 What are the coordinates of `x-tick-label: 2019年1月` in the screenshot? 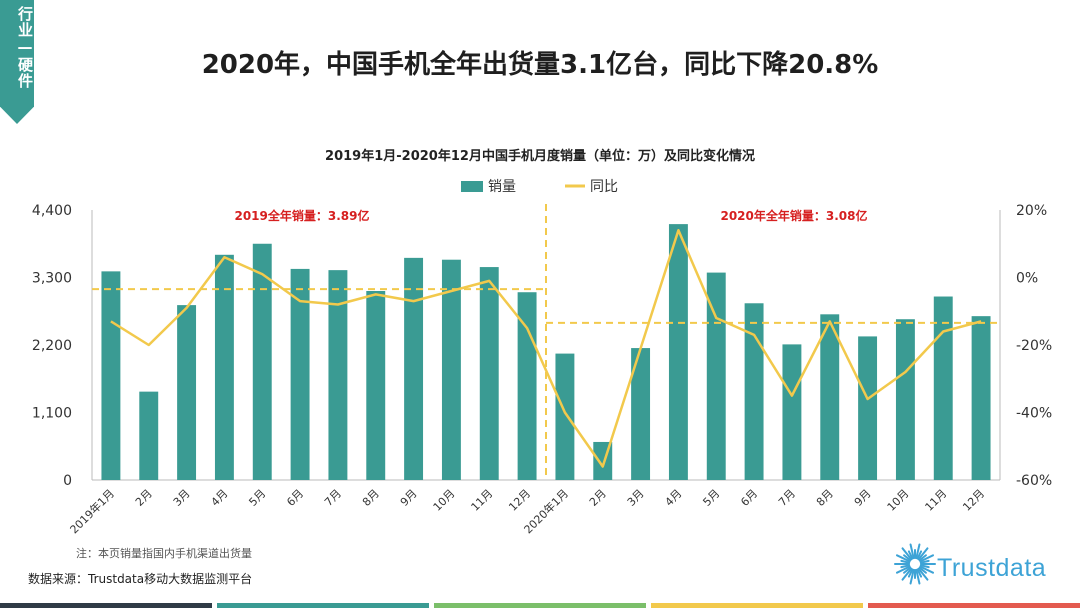 It's located at (92, 511).